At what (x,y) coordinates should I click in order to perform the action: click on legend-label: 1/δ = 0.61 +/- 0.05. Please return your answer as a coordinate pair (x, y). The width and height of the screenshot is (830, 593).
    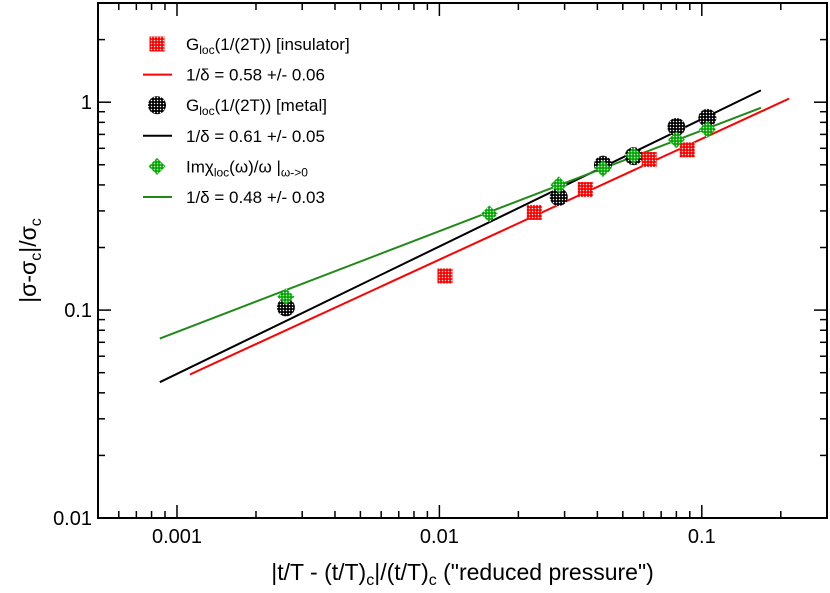
    Looking at the image, I should click on (255, 136).